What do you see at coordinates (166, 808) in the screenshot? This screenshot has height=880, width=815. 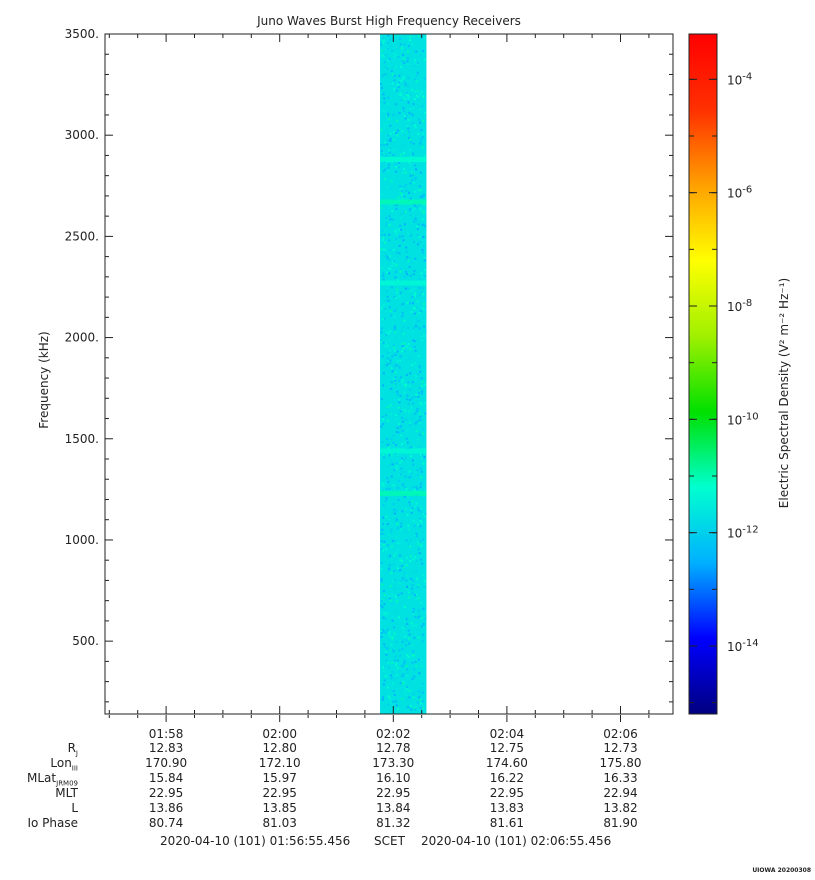 I see `ephemeris-value: 13.86` at bounding box center [166, 808].